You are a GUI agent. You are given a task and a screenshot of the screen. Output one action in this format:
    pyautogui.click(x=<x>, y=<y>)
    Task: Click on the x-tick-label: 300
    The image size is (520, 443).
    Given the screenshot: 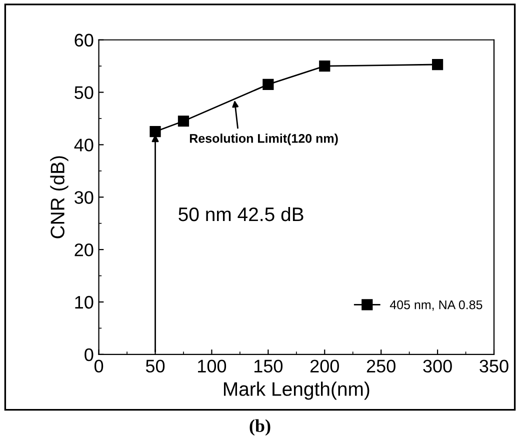 What is the action you would take?
    pyautogui.click(x=437, y=366)
    